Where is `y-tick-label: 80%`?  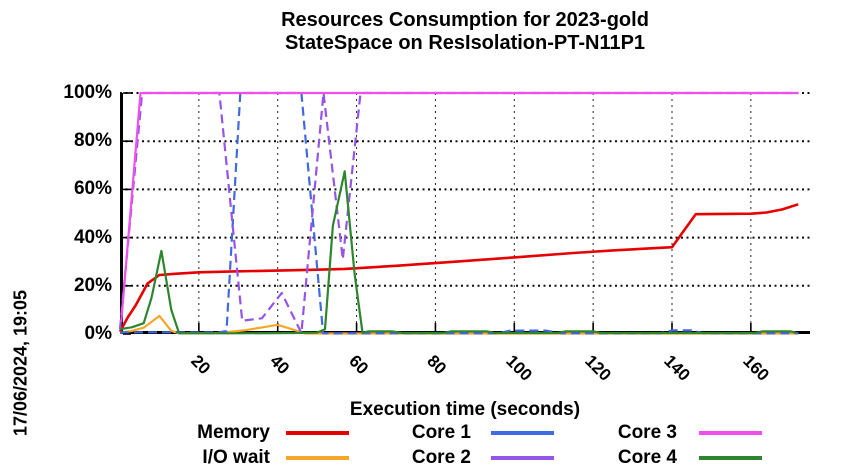
y-tick-label: 80% is located at coordinates (92, 141).